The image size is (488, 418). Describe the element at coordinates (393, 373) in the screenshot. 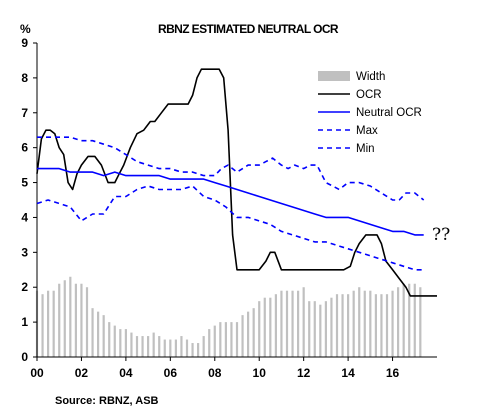

I see `x-tick-label-16: 16` at that location.